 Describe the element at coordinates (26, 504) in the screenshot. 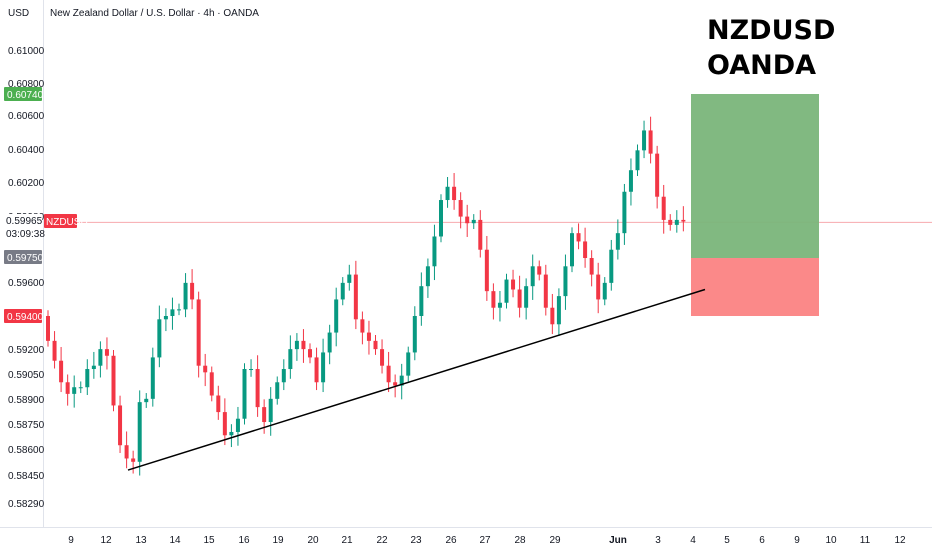

I see `price-tick-label: 0.58290` at that location.